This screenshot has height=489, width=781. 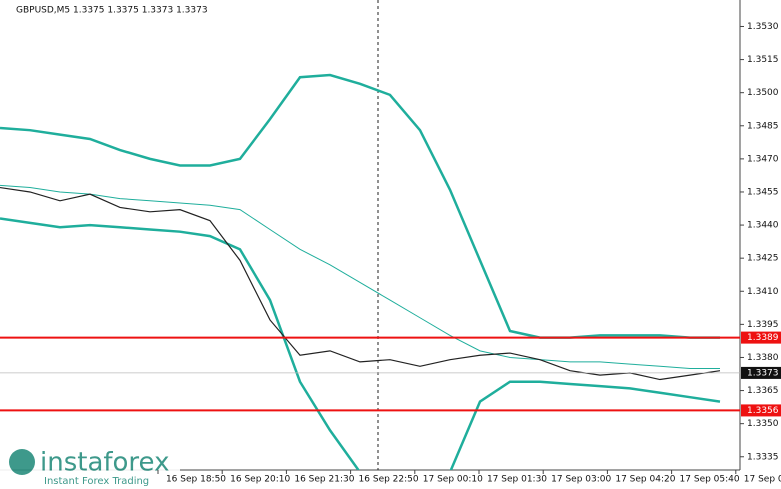 What do you see at coordinates (763, 259) in the screenshot?
I see `y-tick-label: 1.3425` at bounding box center [763, 259].